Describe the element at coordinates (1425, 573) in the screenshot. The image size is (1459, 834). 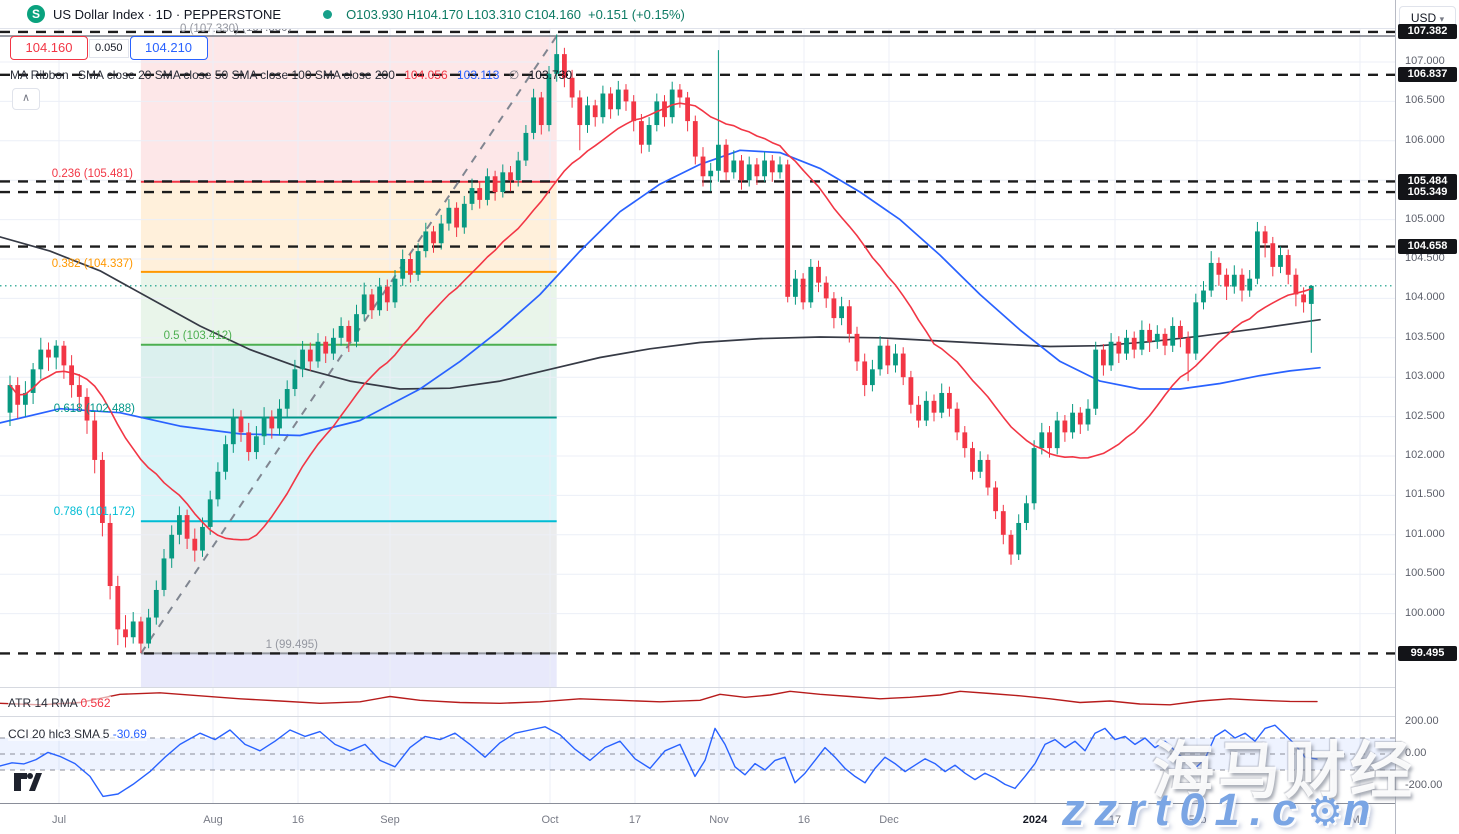
I see `price-tick-100.500: 100.500` at that location.